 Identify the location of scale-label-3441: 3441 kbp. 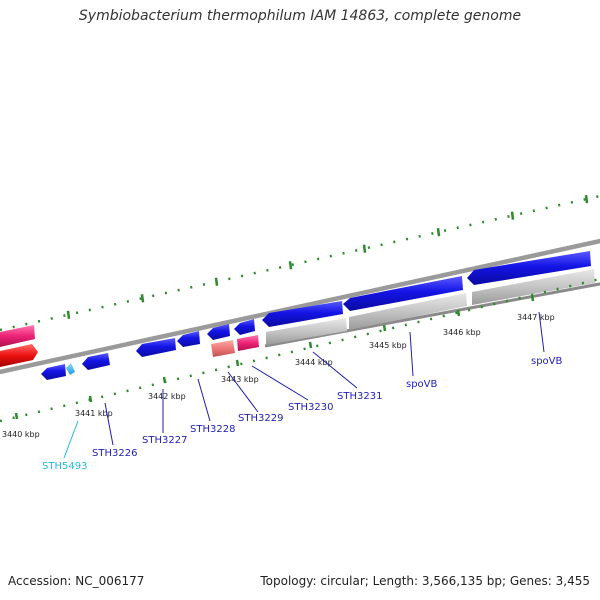
(94, 413).